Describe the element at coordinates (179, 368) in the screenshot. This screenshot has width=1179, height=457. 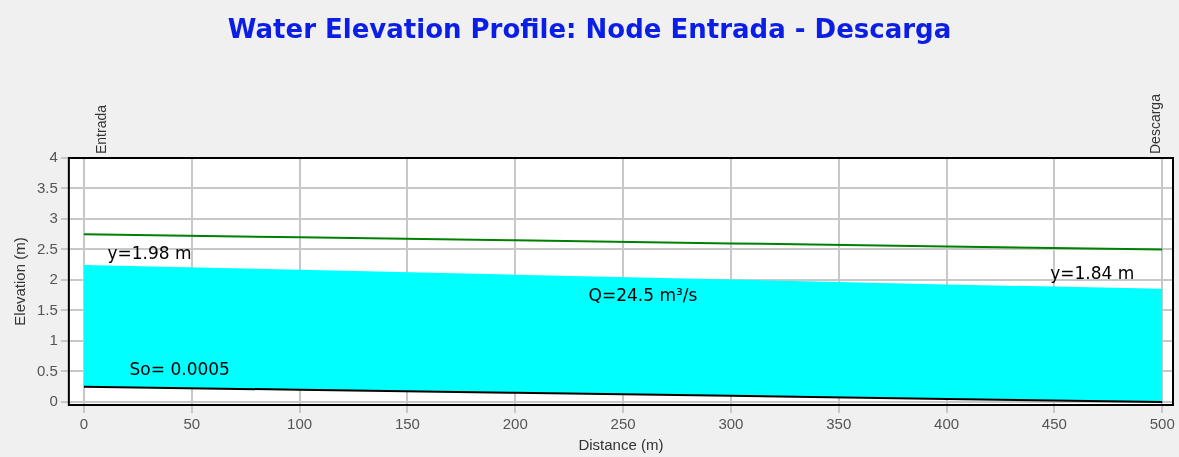
I see `annotation: So= 0.0005` at that location.